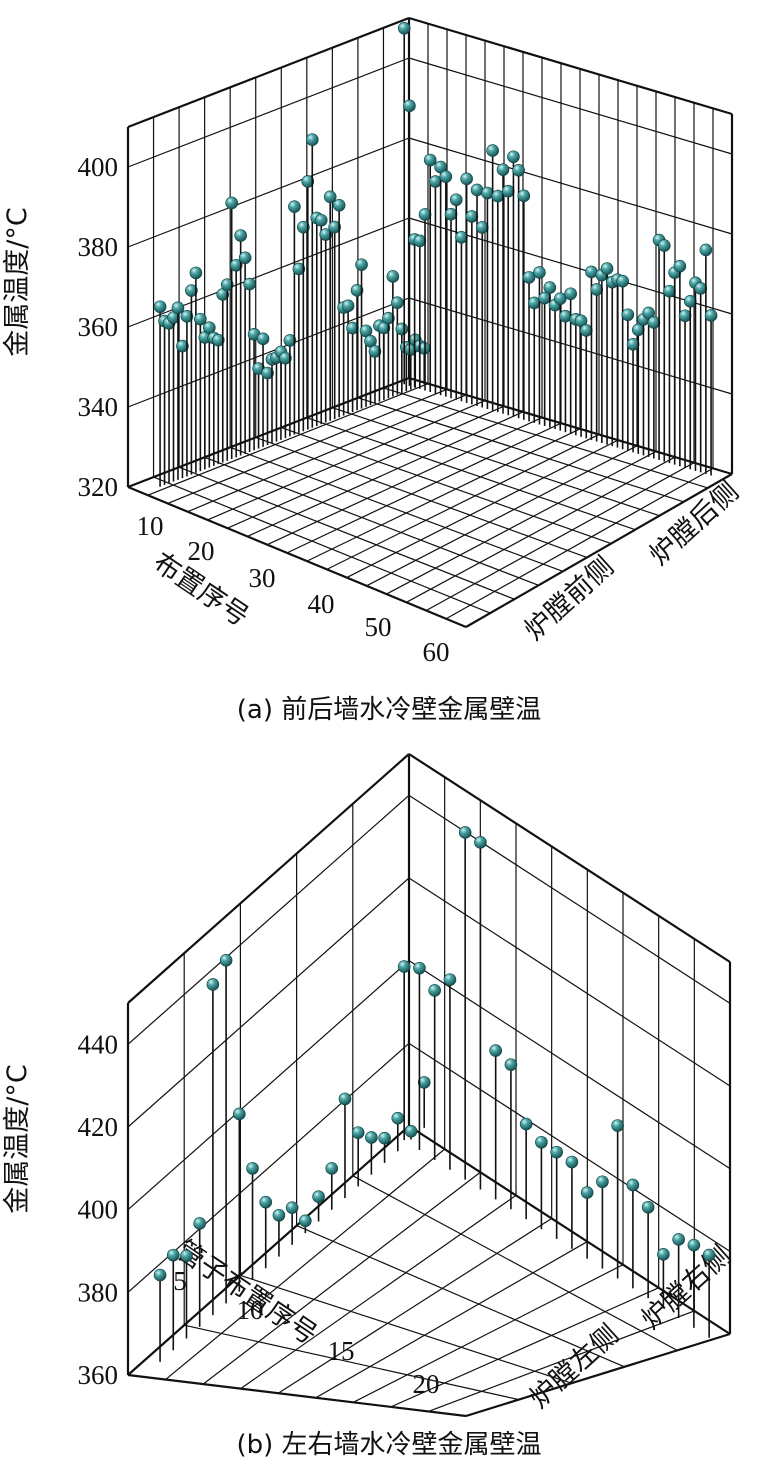 The width and height of the screenshot is (778, 1477). Describe the element at coordinates (98, 1209) in the screenshot. I see `z-ticks: 360 380 400 420 440` at that location.